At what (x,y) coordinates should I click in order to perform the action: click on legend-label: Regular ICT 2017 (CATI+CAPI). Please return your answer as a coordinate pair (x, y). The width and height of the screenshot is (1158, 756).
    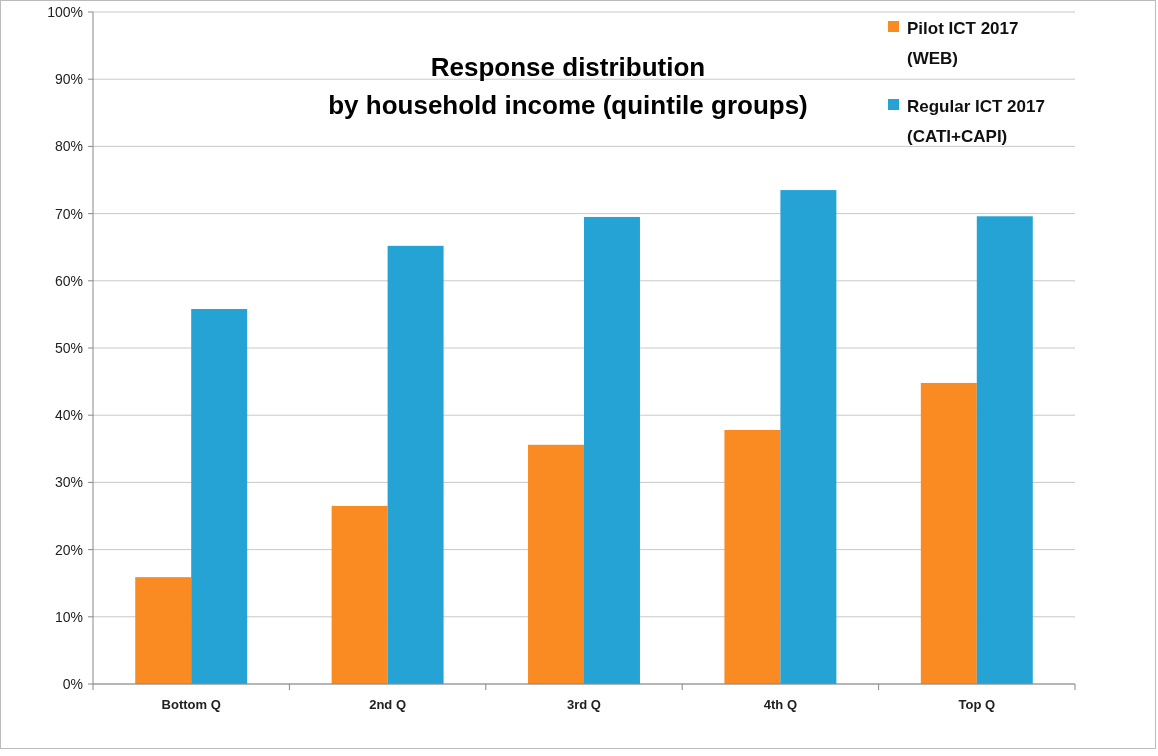
    Looking at the image, I should click on (976, 121).